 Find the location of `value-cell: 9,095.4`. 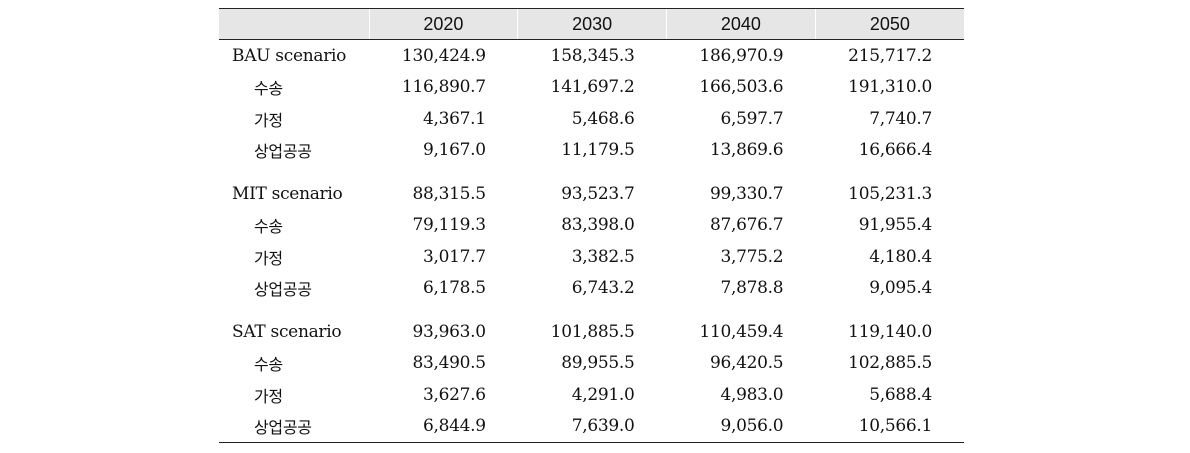

value-cell: 9,095.4 is located at coordinates (900, 288).